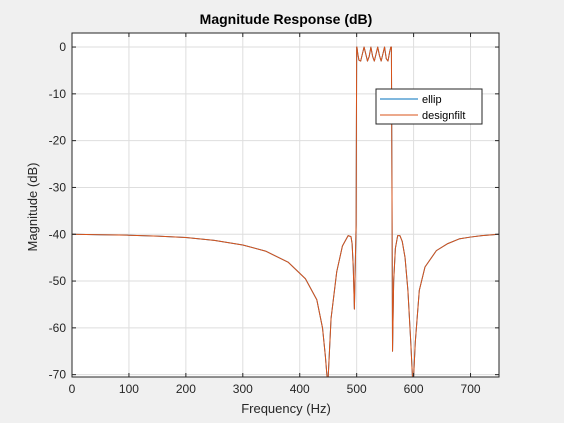  I want to click on y-tick-label: -30, so click(58, 187).